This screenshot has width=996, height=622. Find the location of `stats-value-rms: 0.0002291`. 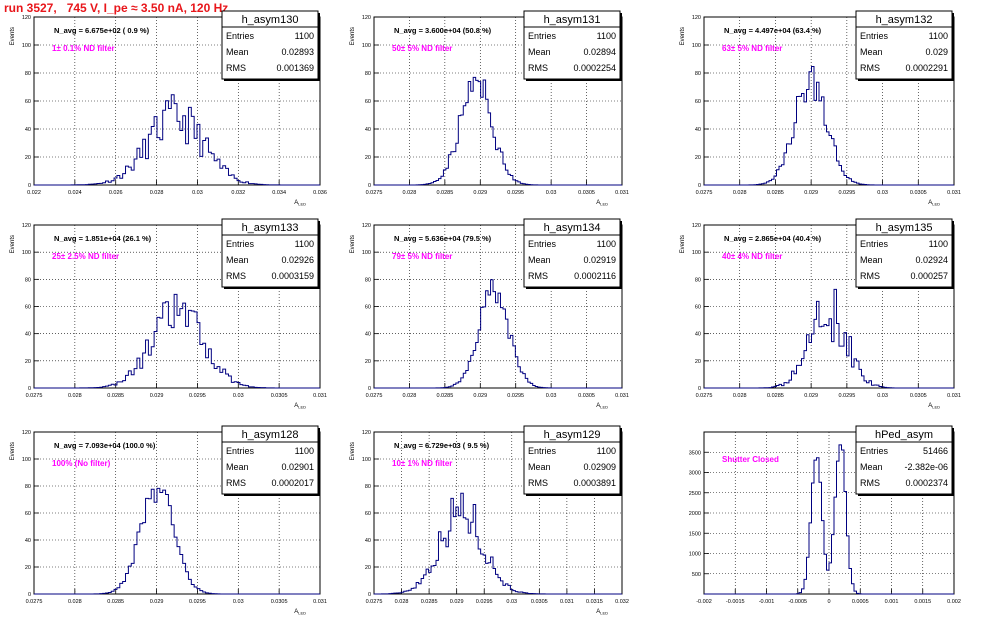

stats-value-rms: 0.0002291 is located at coordinates (926, 68).